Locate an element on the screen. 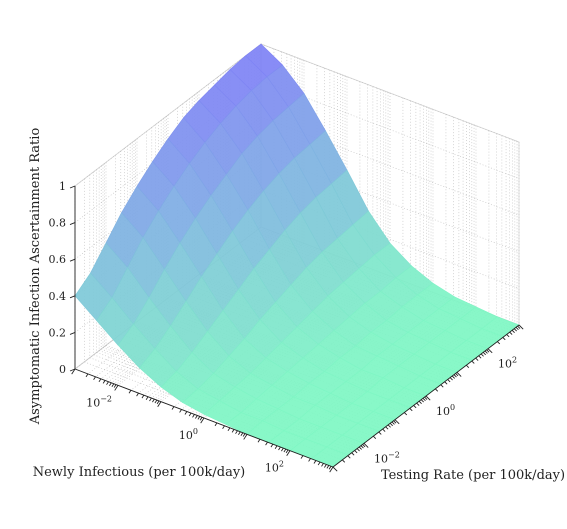 This screenshot has height=529, width=567. z-tick-label: 0.2 is located at coordinates (58, 332).